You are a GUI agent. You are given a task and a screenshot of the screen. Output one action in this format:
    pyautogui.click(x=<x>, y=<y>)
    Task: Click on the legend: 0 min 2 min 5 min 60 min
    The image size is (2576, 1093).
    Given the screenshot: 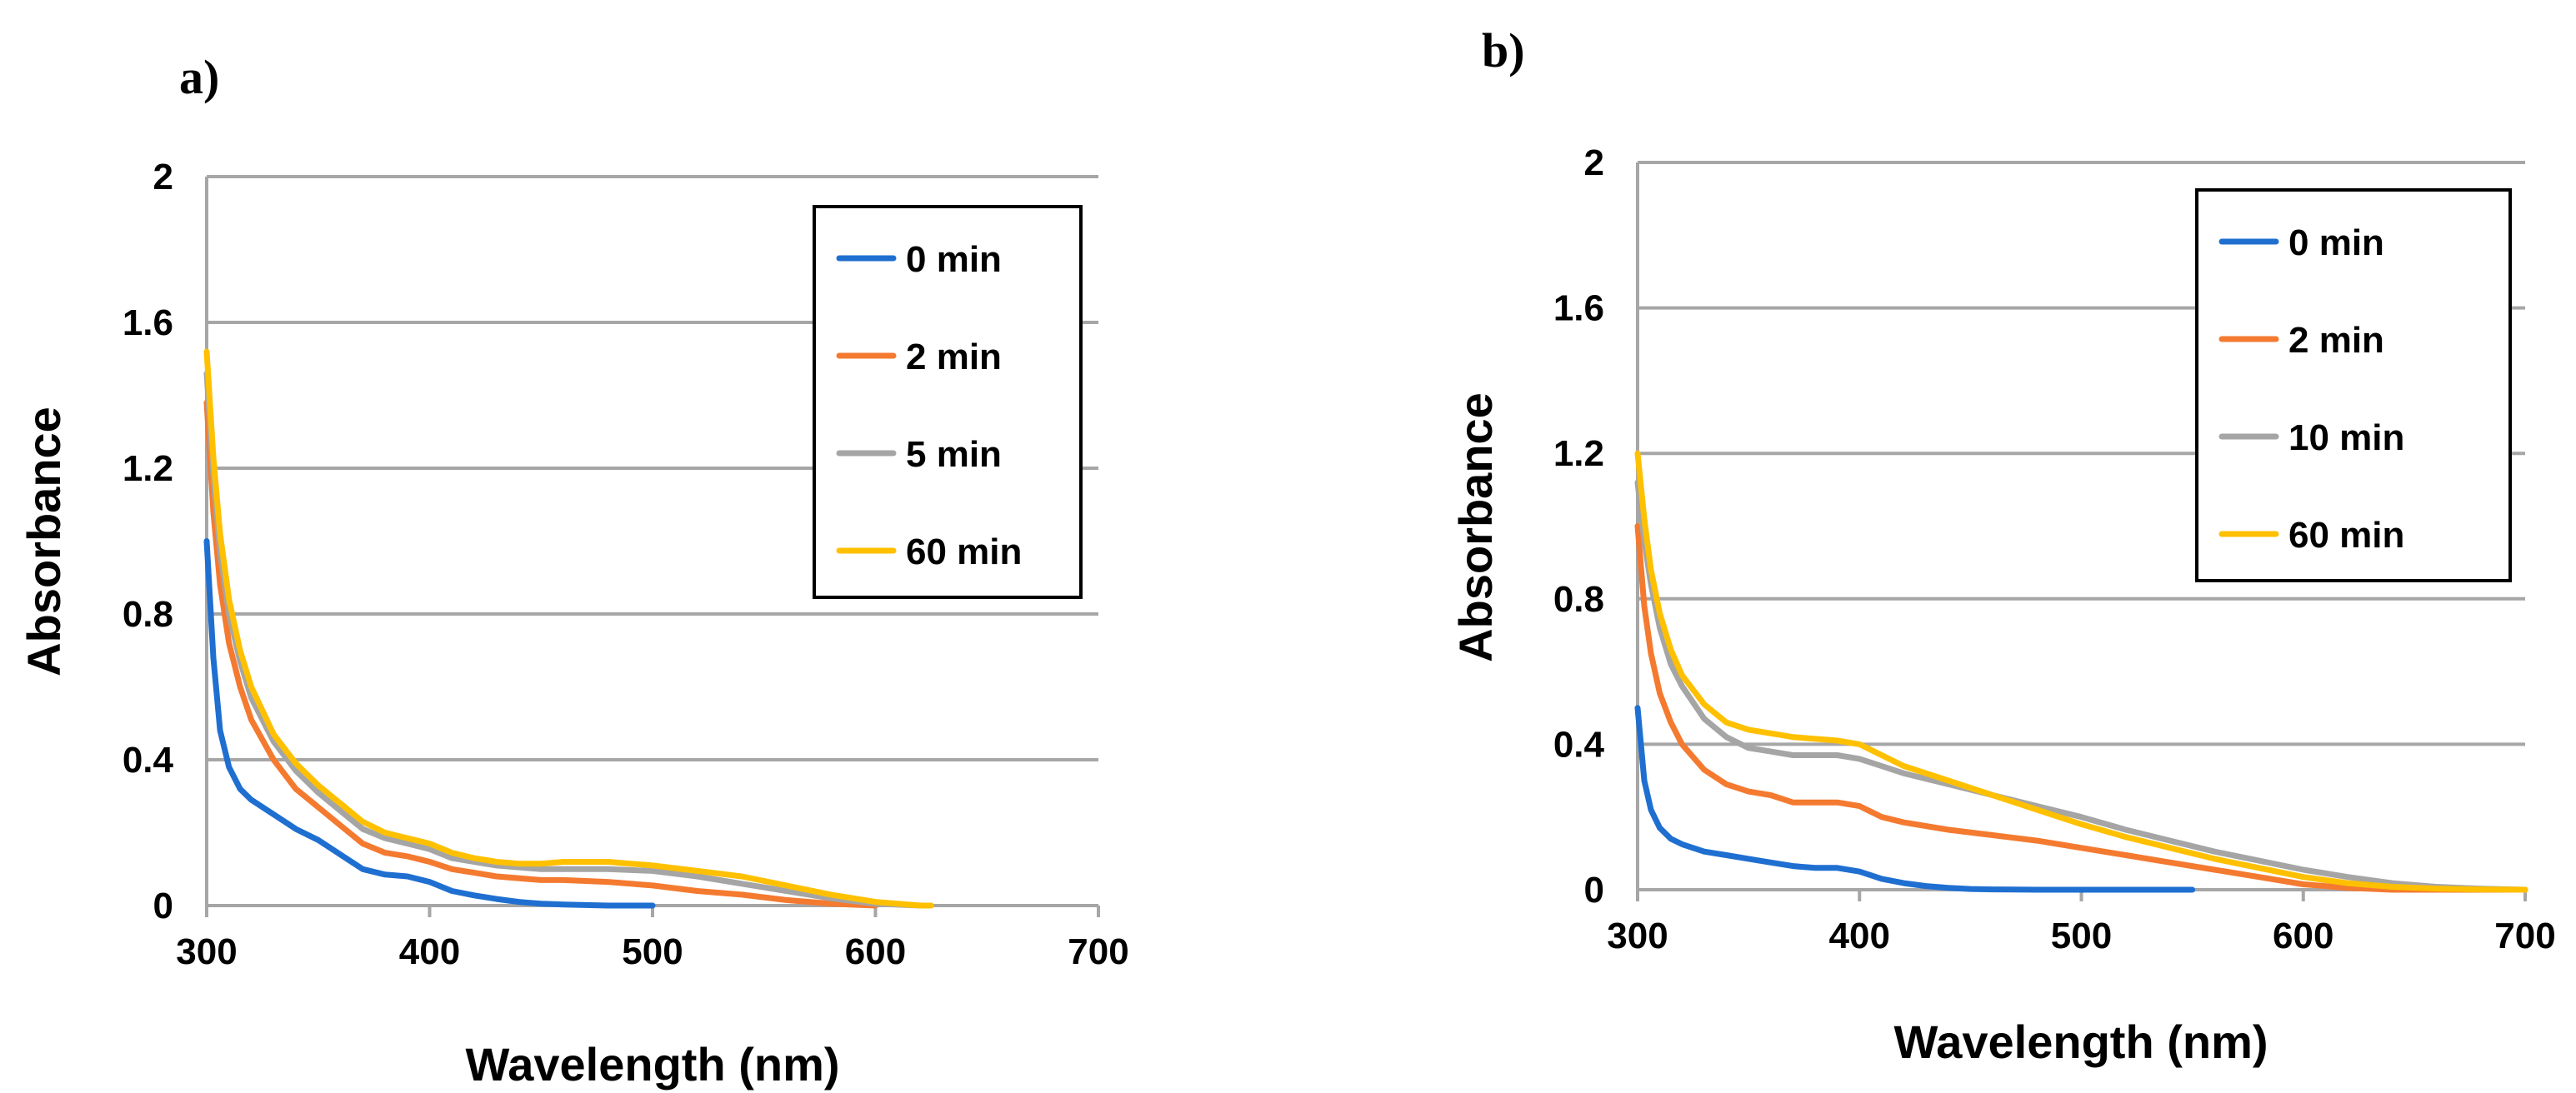 What is the action you would take?
    pyautogui.click(x=948, y=402)
    